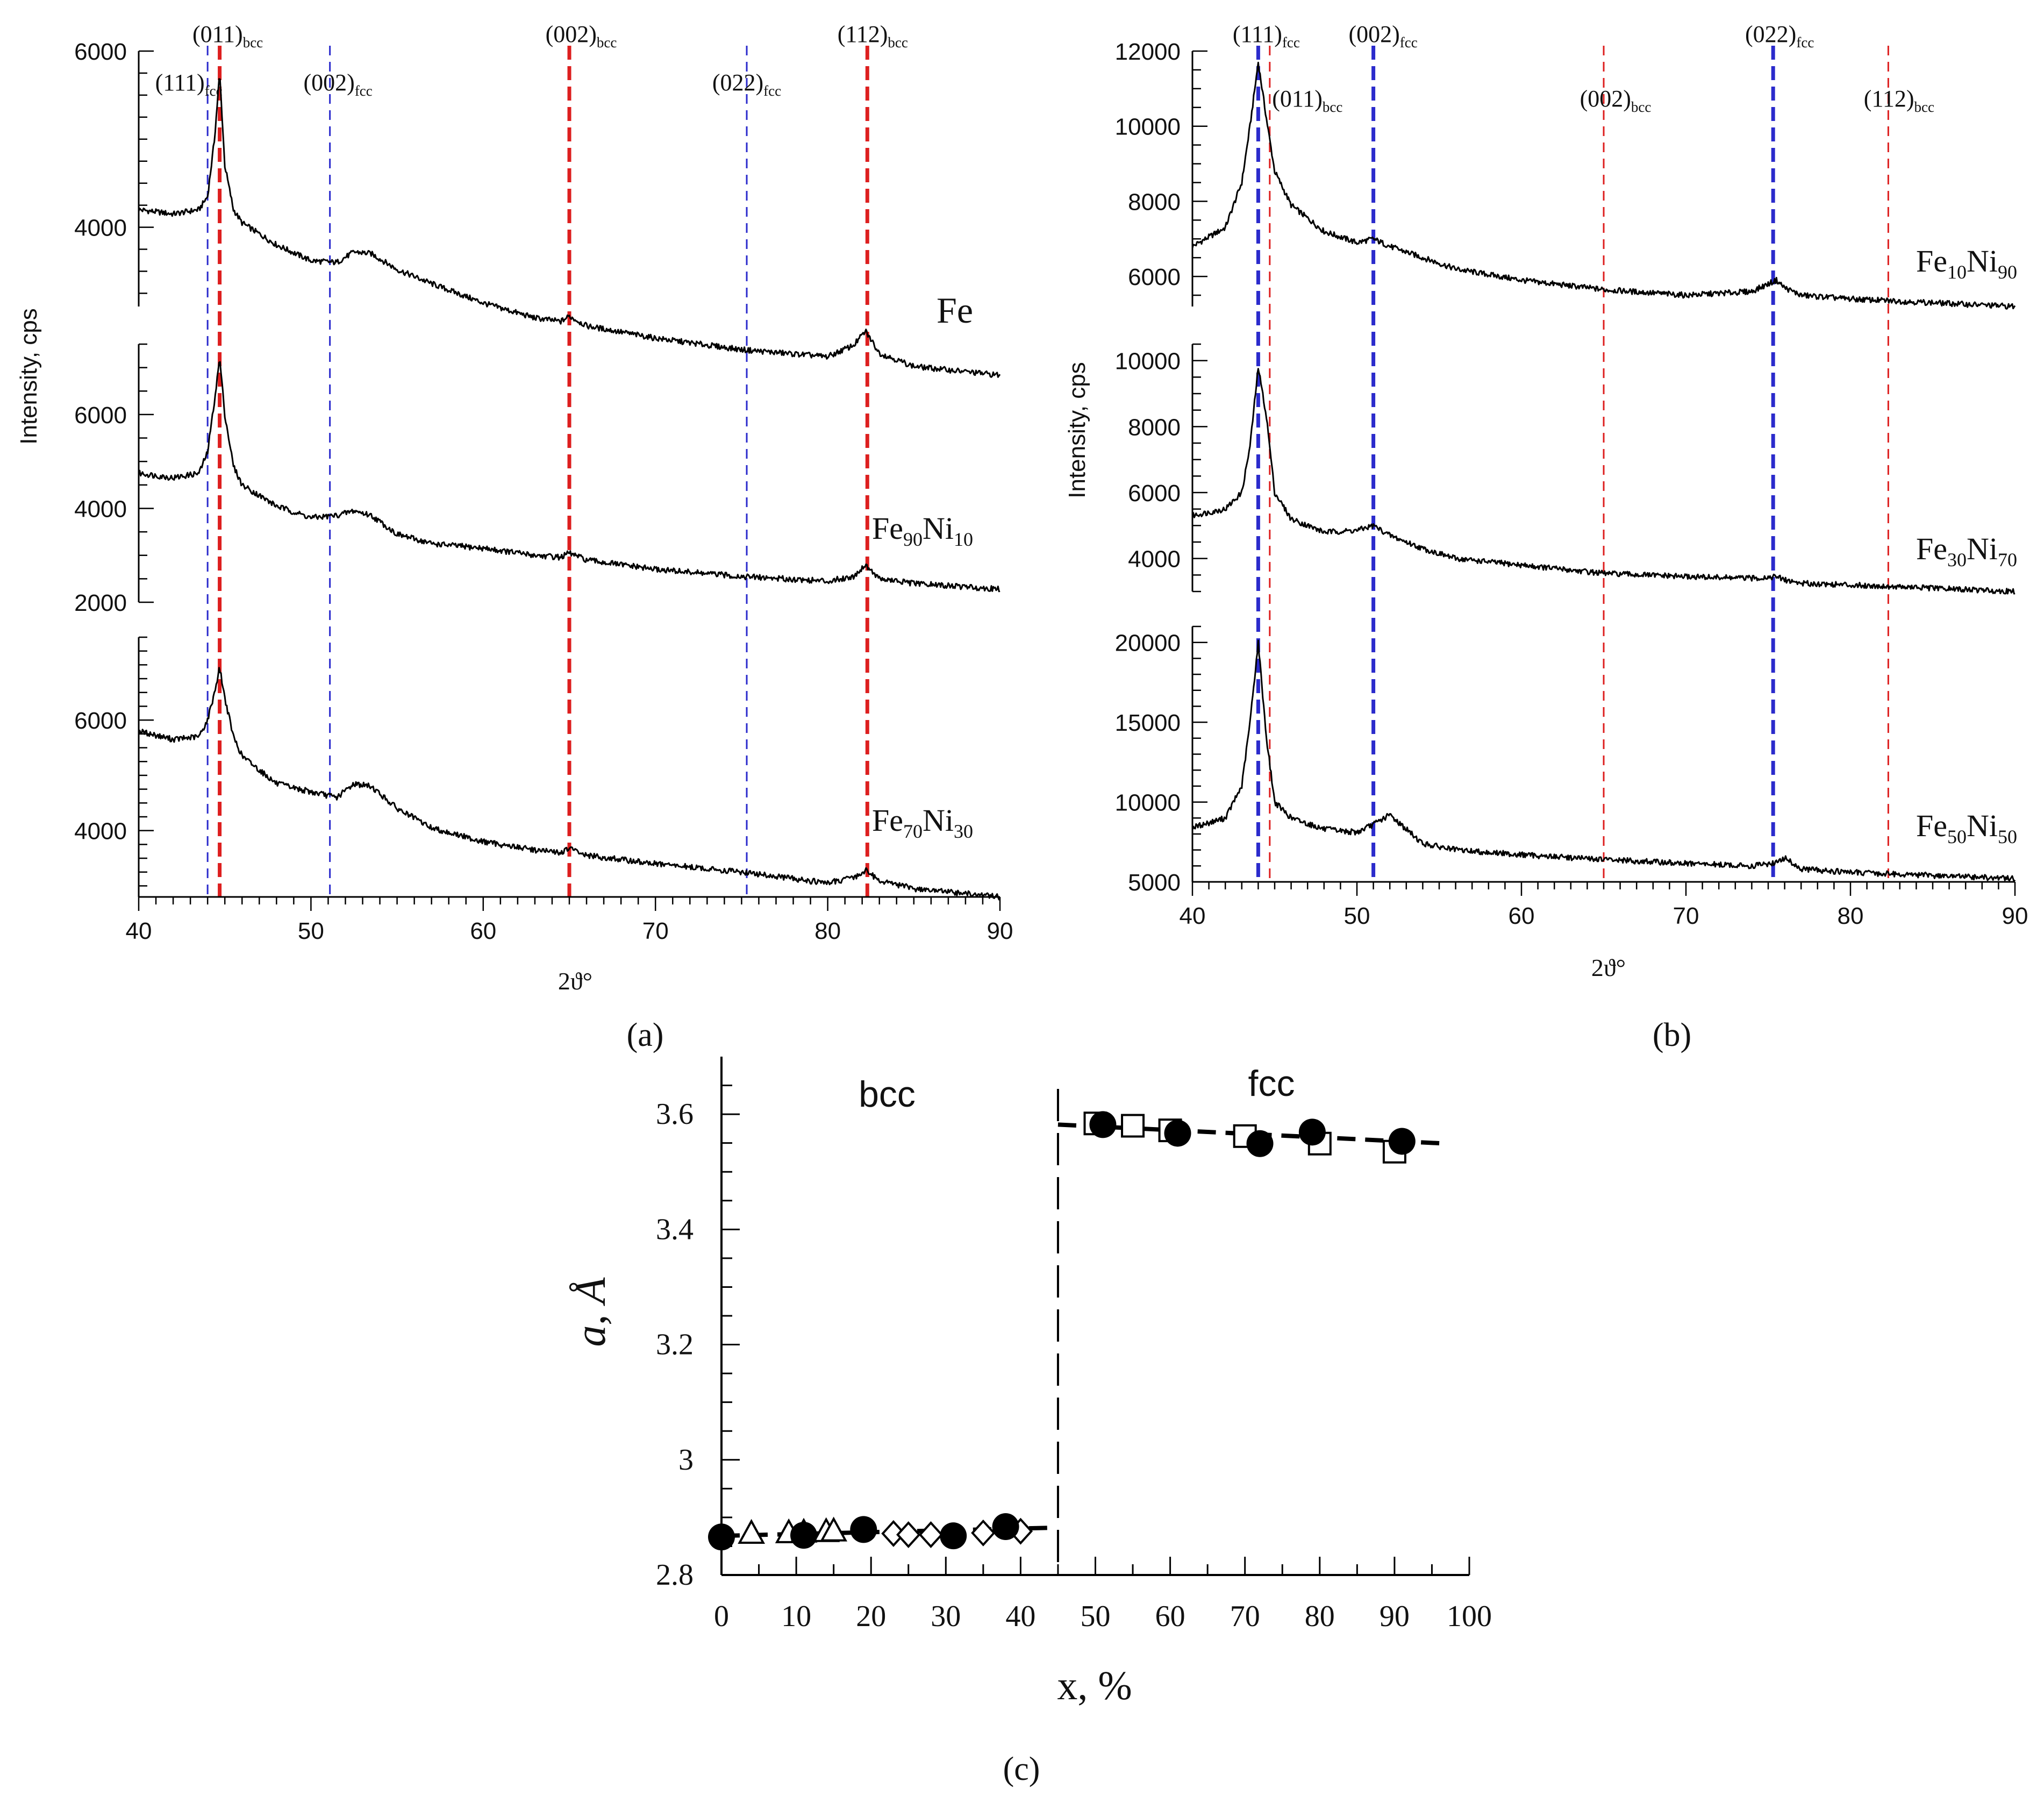 Image resolution: width=2044 pixels, height=1803 pixels. Describe the element at coordinates (922, 530) in the screenshot. I see `series-label-1: Fe90Ni10` at that location.